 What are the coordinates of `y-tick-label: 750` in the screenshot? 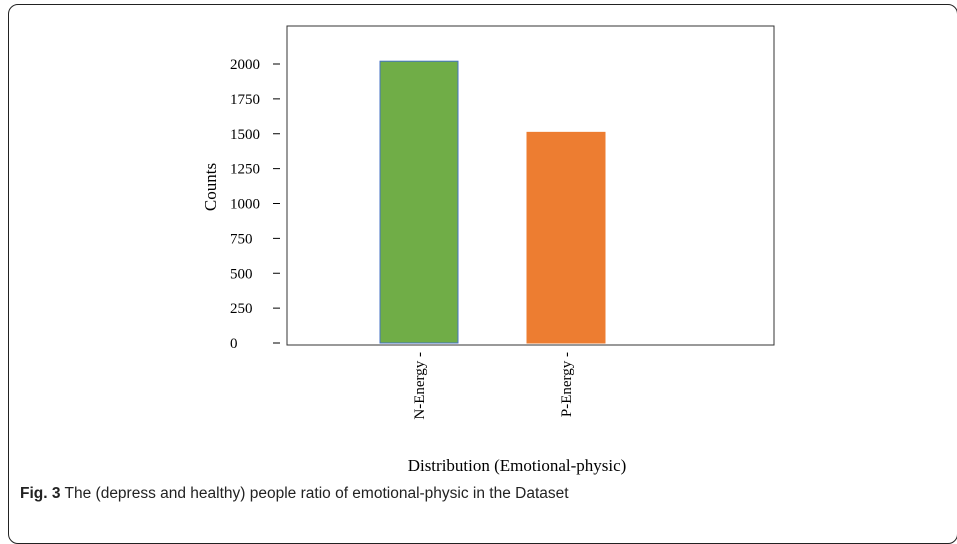 It's located at (241, 239).